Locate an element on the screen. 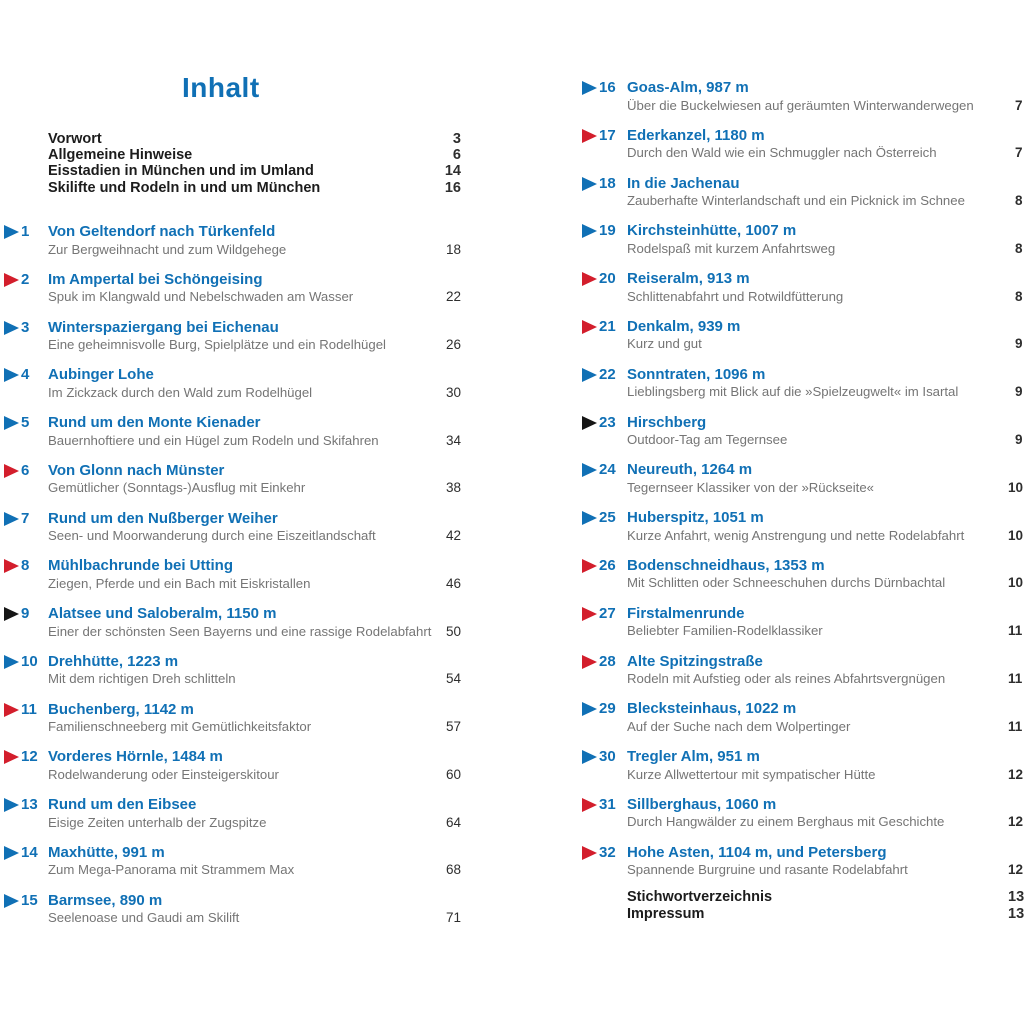  toc-entry: 21 Denkalm, 939 m Kurz und gut 9 is located at coordinates (801, 342).